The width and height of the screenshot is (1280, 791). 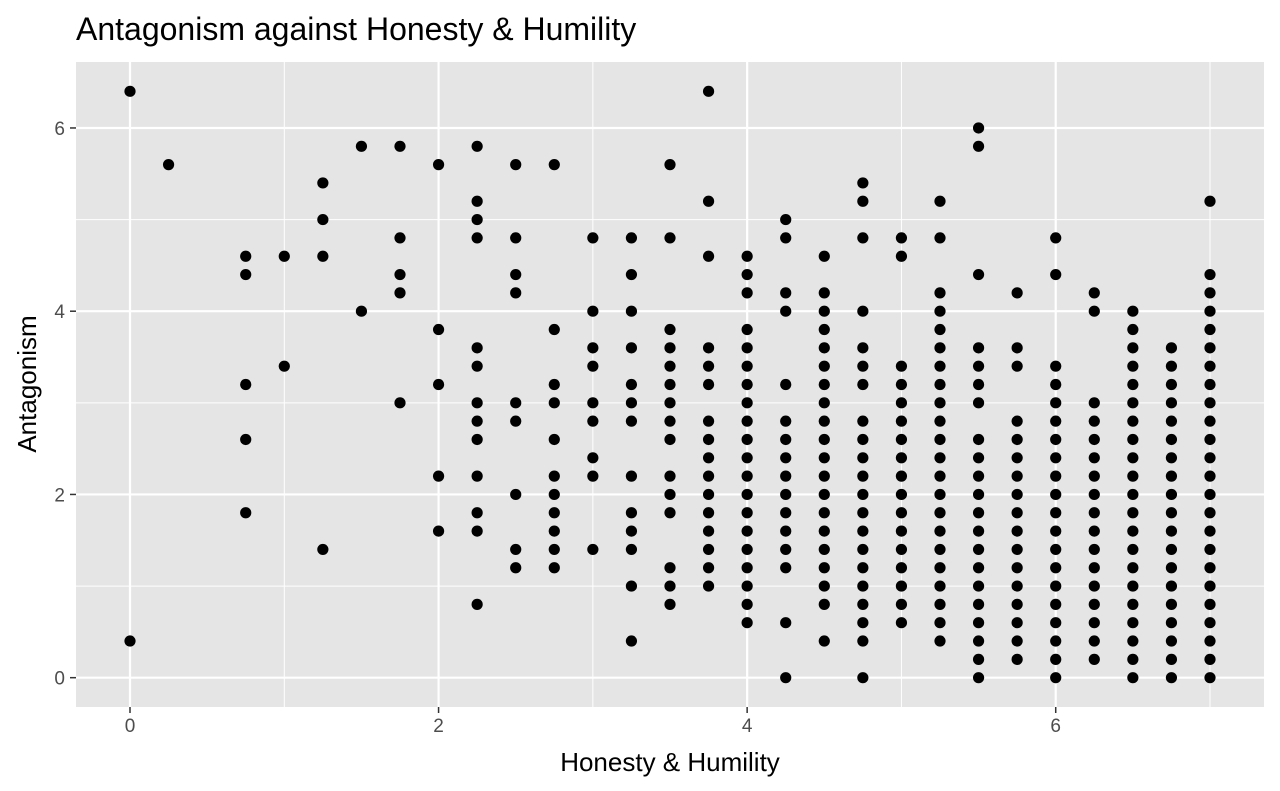 What do you see at coordinates (27, 383) in the screenshot?
I see `y-axis-title: Antagonism` at bounding box center [27, 383].